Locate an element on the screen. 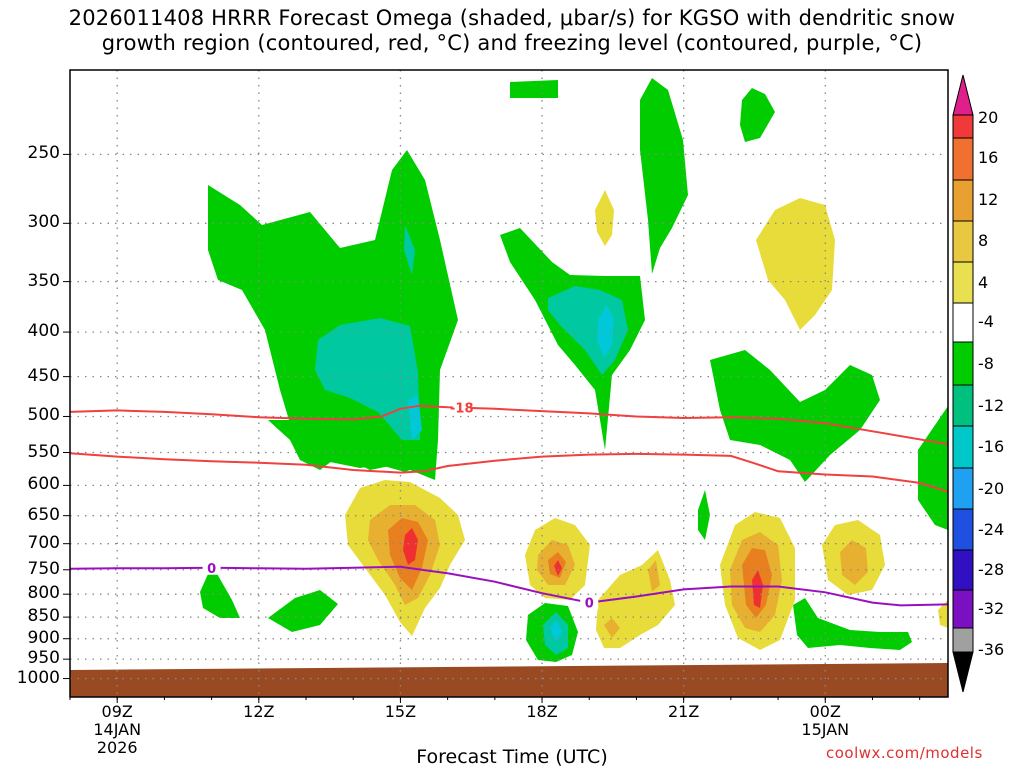 The image size is (1024, 768). colorbar-label: -8 is located at coordinates (986, 363).